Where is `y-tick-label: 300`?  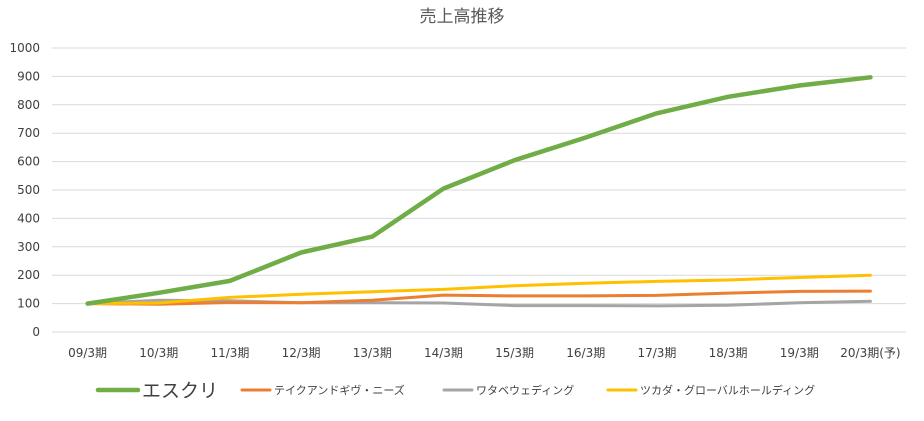 y-tick-label: 300 is located at coordinates (28, 247).